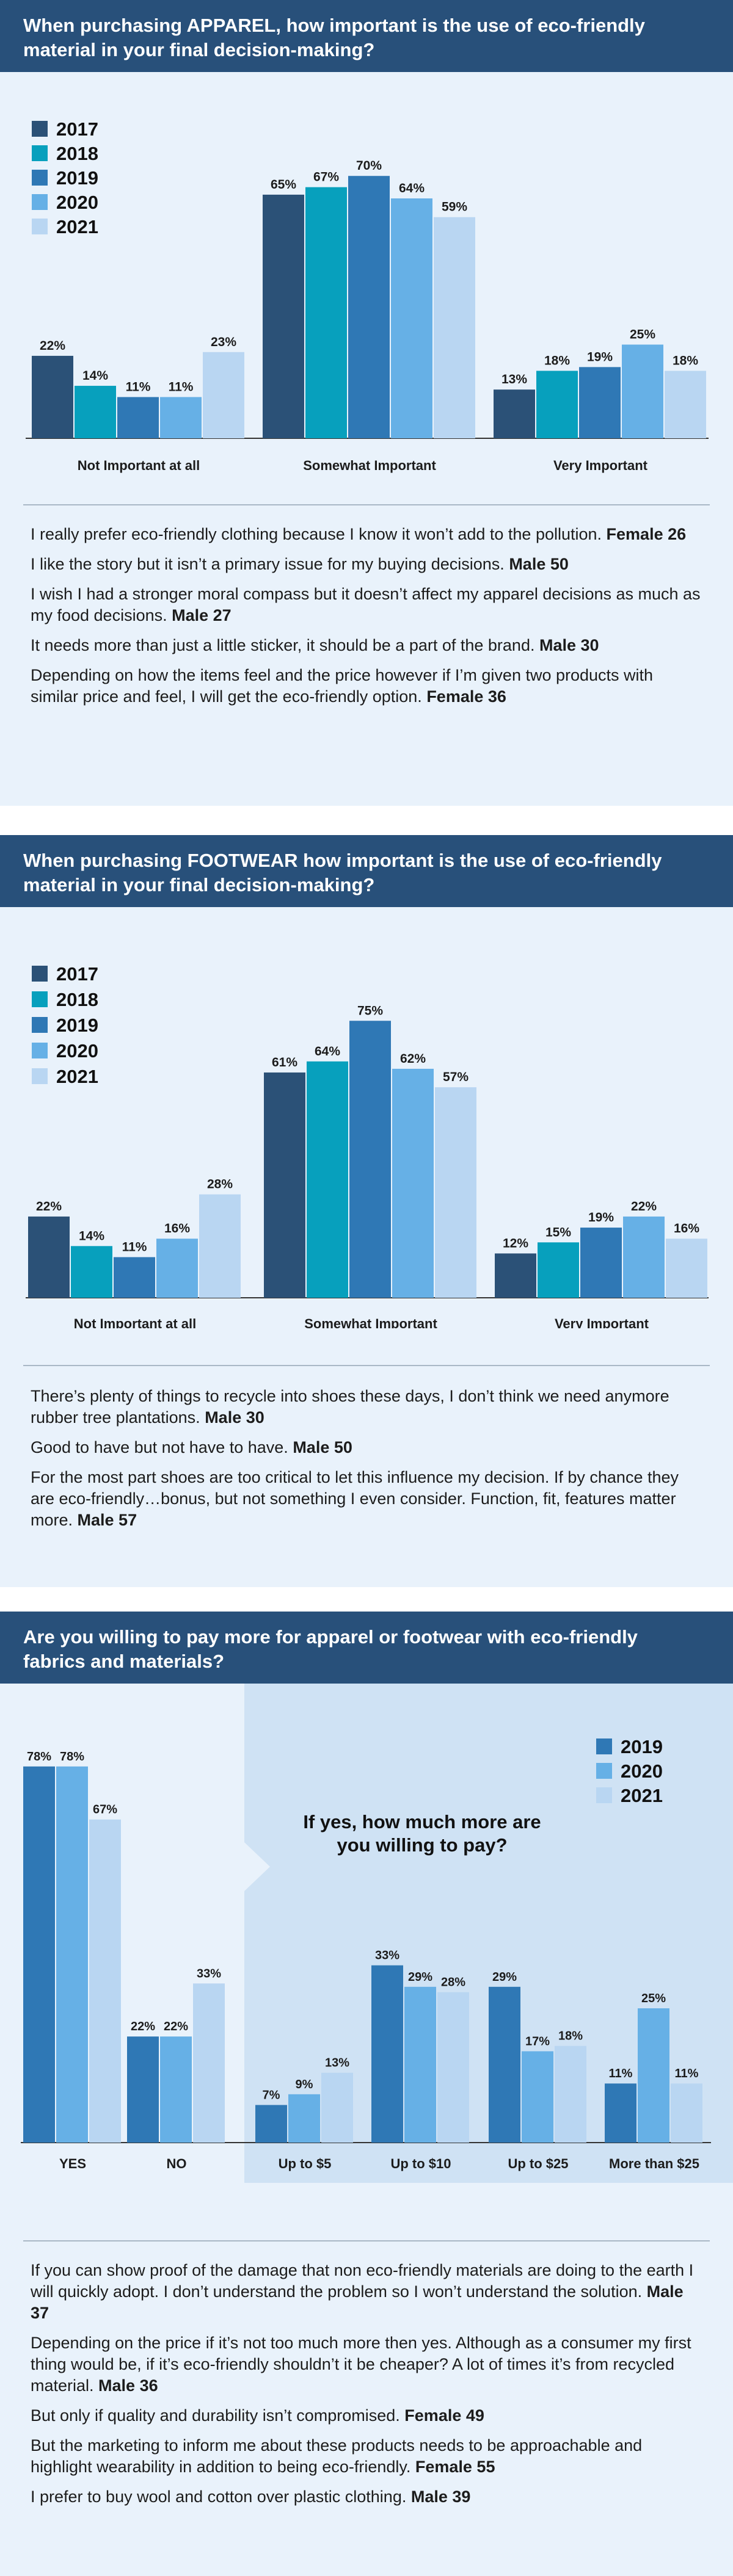 Image resolution: width=733 pixels, height=2576 pixels. I want to click on inset-panel, so click(488, 1933).